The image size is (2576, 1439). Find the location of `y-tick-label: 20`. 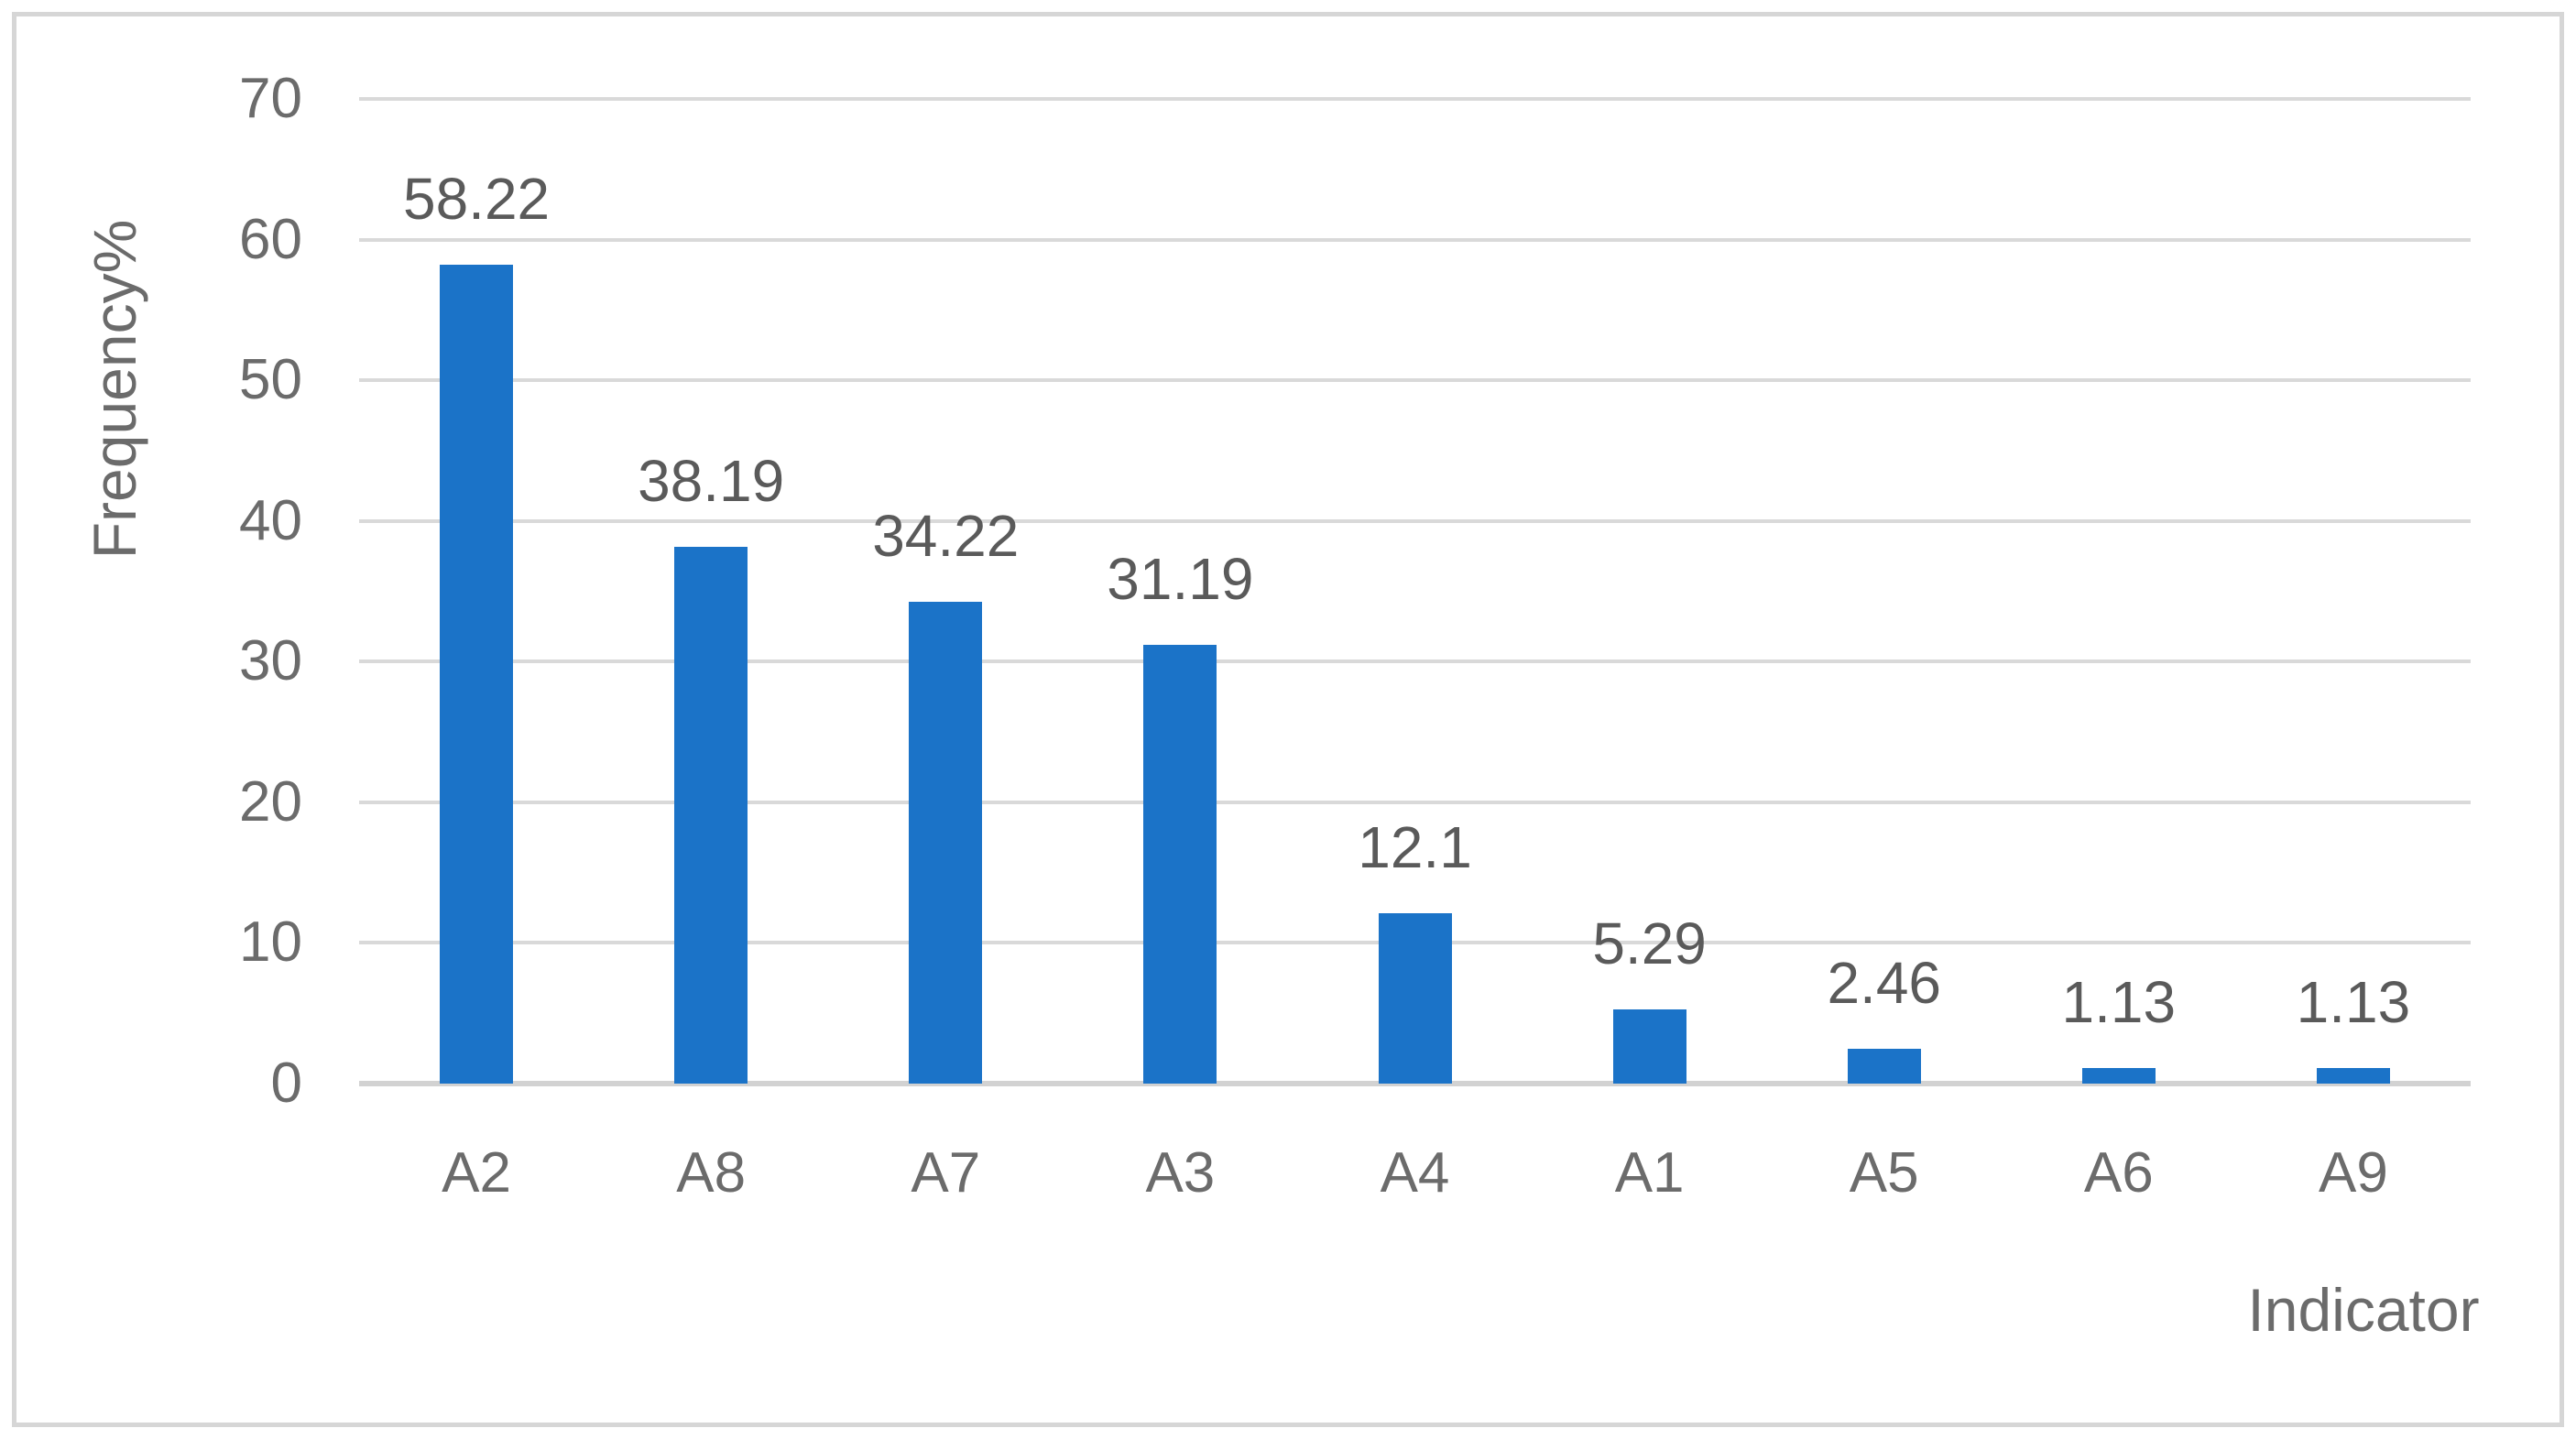

y-tick-label: 20 is located at coordinates (271, 802).